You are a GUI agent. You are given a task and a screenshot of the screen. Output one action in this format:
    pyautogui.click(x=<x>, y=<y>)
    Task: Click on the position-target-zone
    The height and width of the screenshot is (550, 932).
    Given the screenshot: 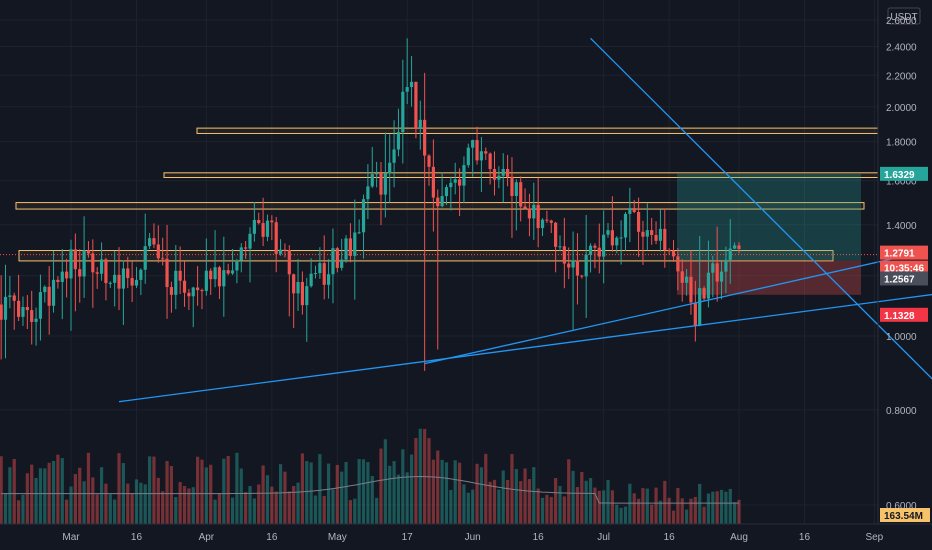 What is the action you would take?
    pyautogui.click(x=769, y=217)
    